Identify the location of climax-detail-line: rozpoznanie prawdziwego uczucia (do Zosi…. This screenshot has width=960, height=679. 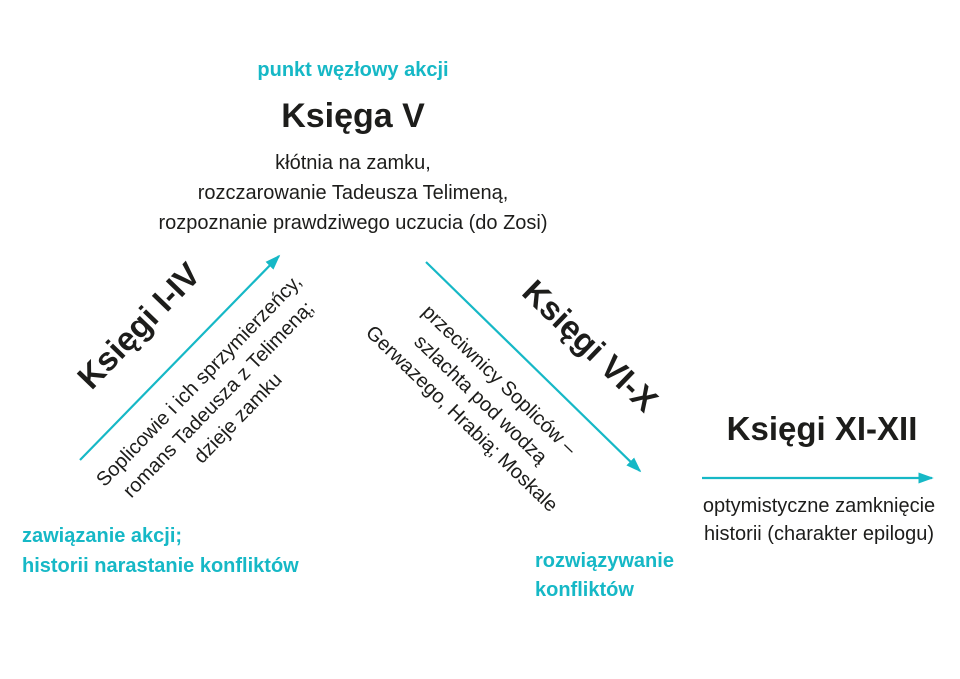
(353, 223).